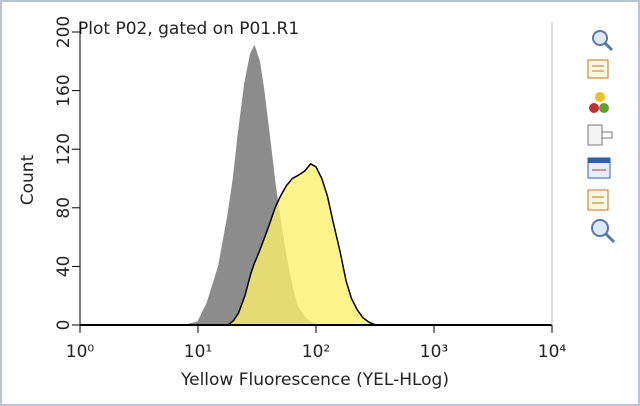  Describe the element at coordinates (64, 208) in the screenshot. I see `y-tick-label: 80` at that location.